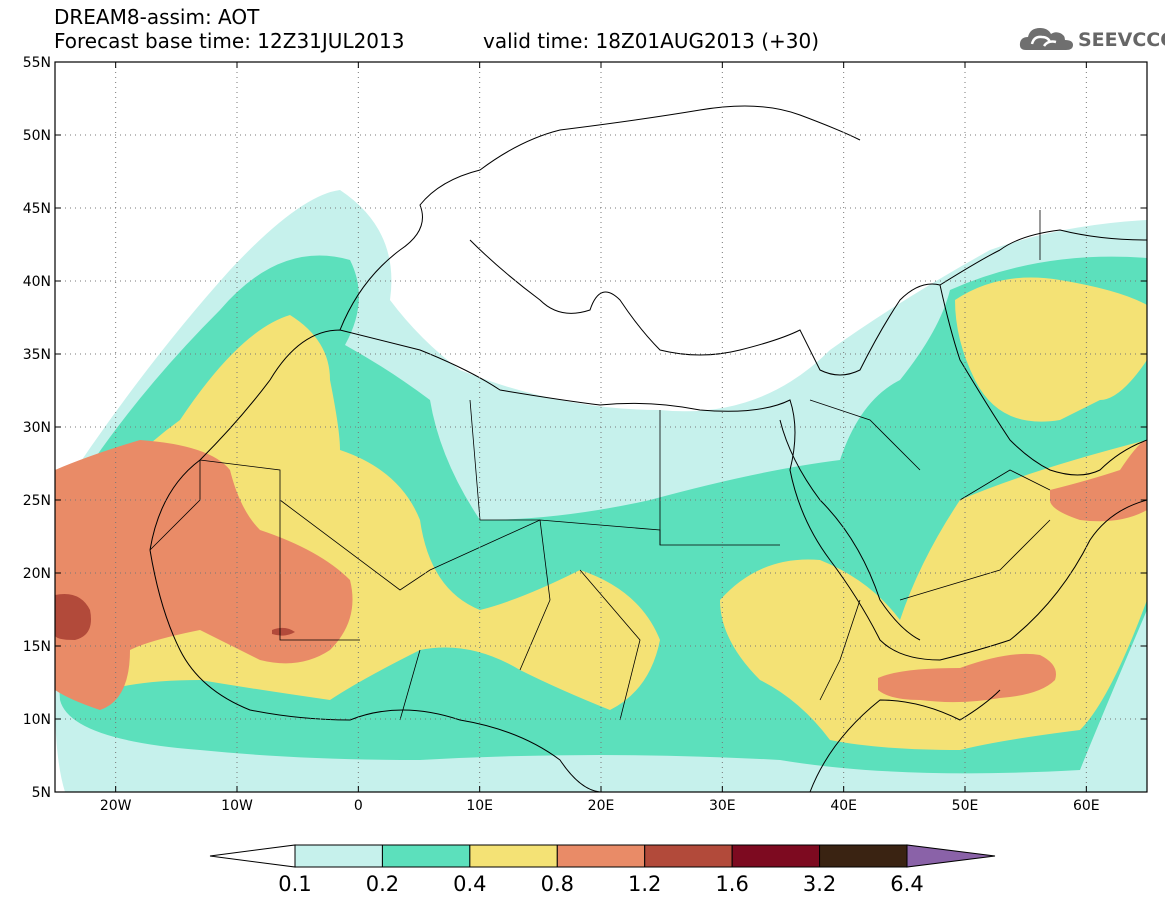 This screenshot has width=1165, height=905. Describe the element at coordinates (358, 806) in the screenshot. I see `longitude-label: 0` at that location.